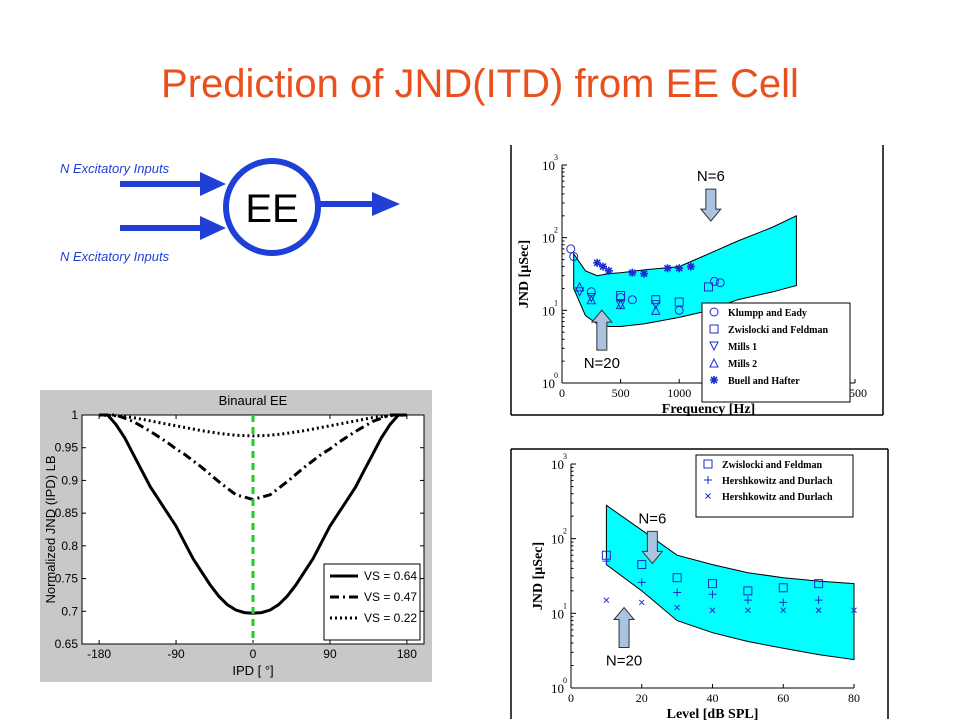 Image resolution: width=960 pixels, height=720 pixels. What do you see at coordinates (50, 529) in the screenshot?
I see `y-axis-label: Normalized JND (IPD) LB` at bounding box center [50, 529].